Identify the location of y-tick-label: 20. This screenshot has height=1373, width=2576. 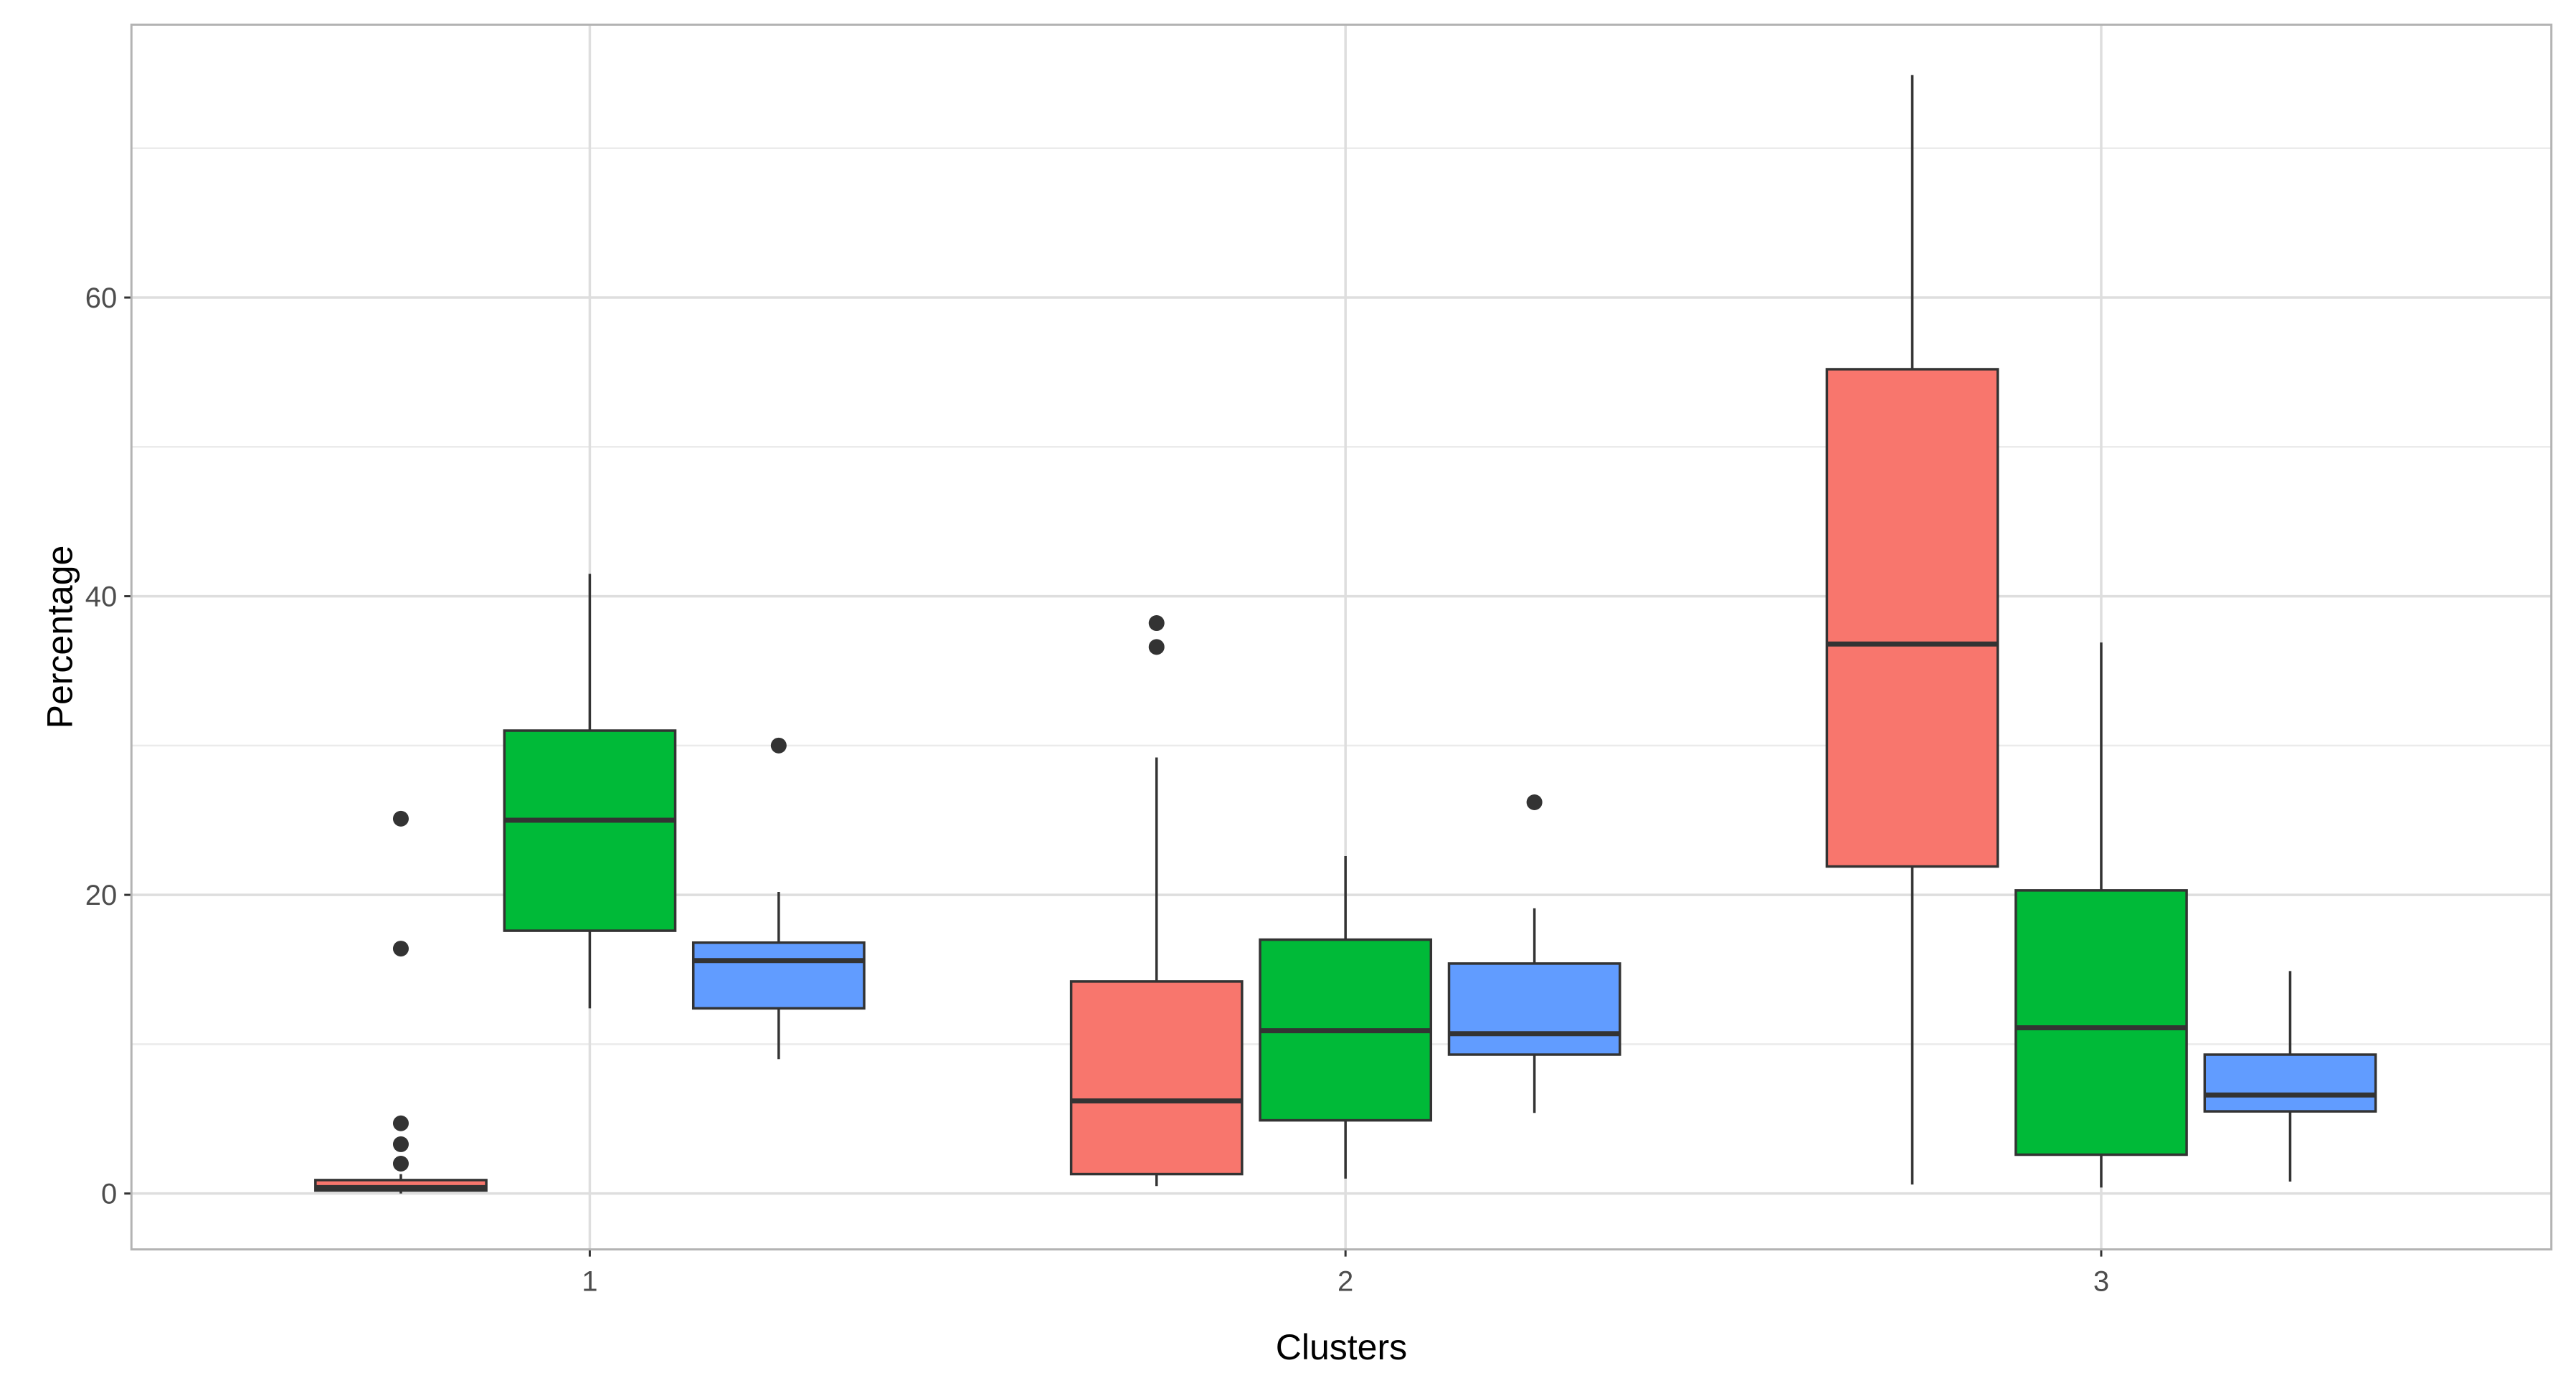
(101, 895).